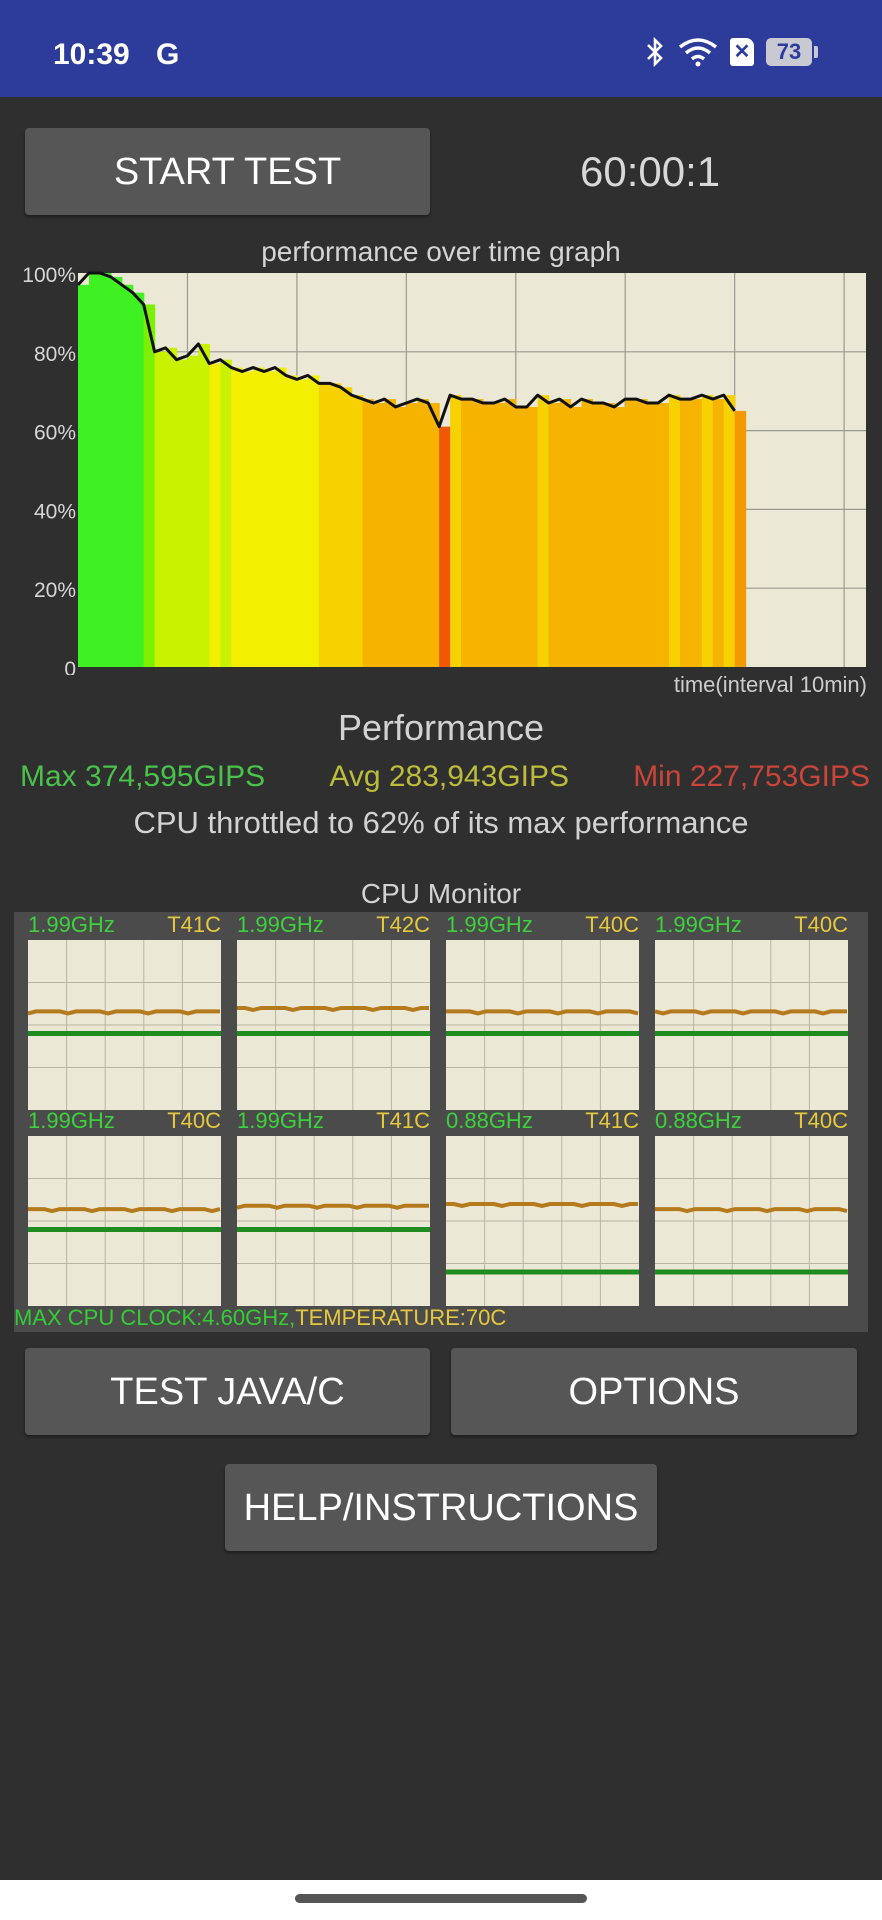  I want to click on status-bar: 10:39 G ✕ 73, so click(441, 48).